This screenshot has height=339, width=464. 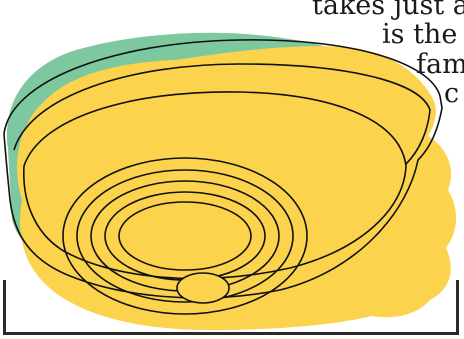 What do you see at coordinates (452, 93) in the screenshot?
I see `caption-line: c` at bounding box center [452, 93].